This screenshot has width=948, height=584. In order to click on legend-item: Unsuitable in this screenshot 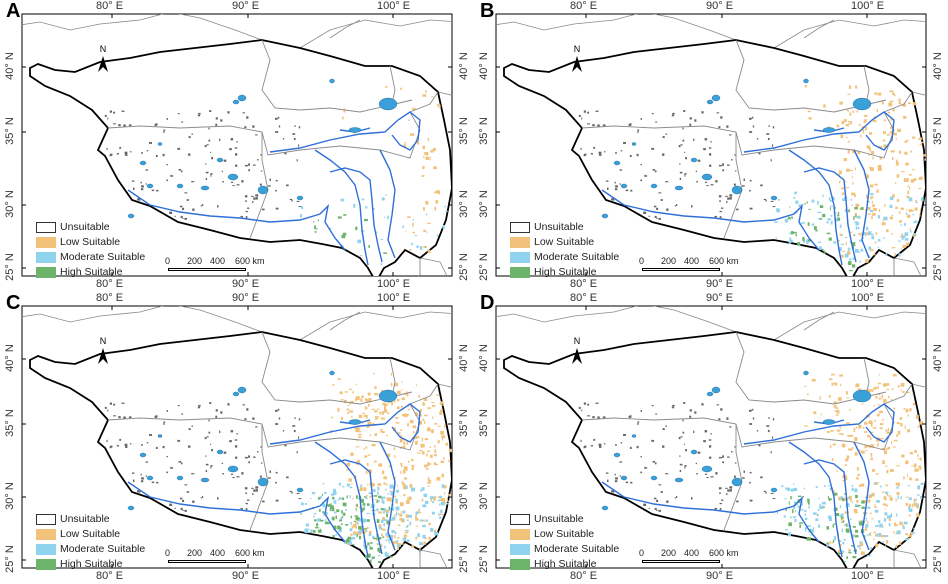, I will do `click(564, 519)`.